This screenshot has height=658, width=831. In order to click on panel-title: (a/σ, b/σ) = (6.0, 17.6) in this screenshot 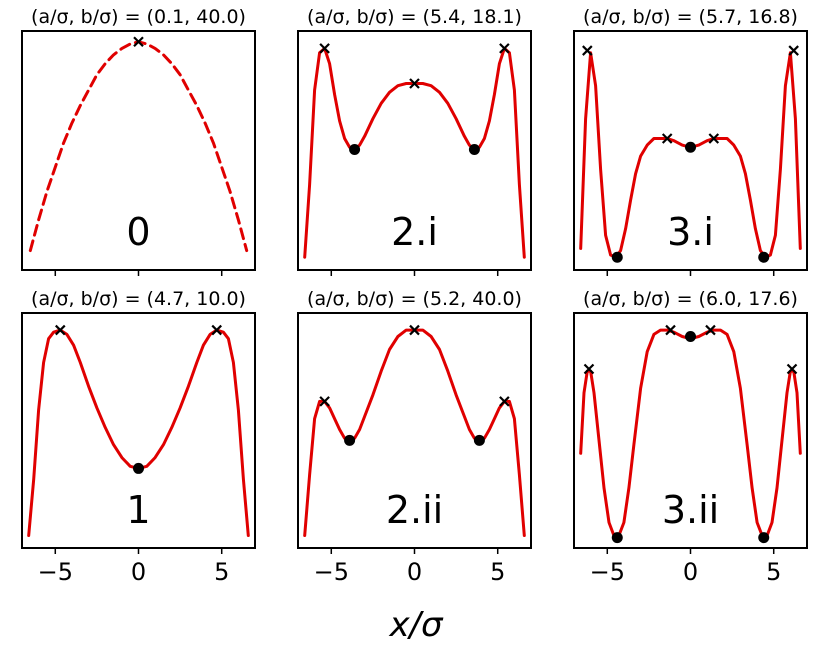, I will do `click(690, 299)`.